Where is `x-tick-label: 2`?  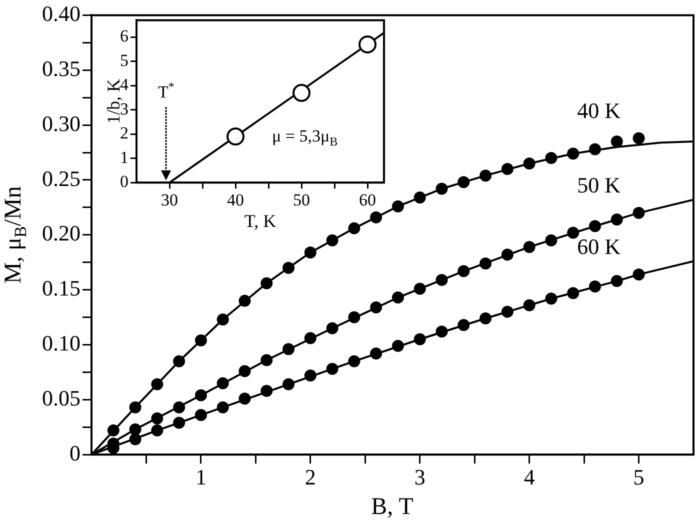 x-tick-label: 2 is located at coordinates (310, 477).